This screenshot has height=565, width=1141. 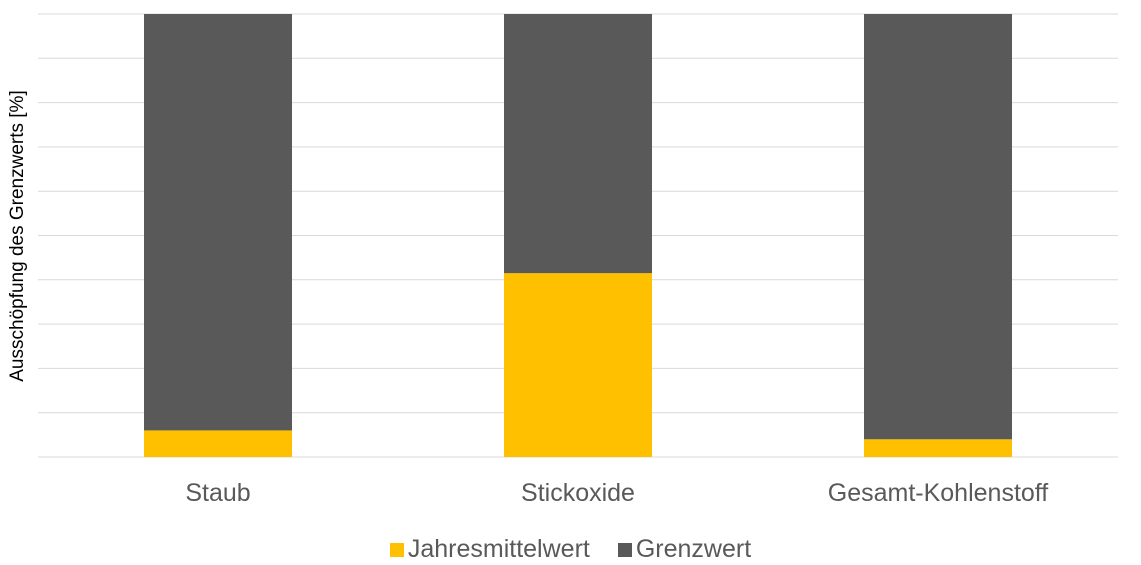 I want to click on x-tick-labels: Staub Stickoxide Gesamt-Kohlenstoff, so click(x=616, y=493).